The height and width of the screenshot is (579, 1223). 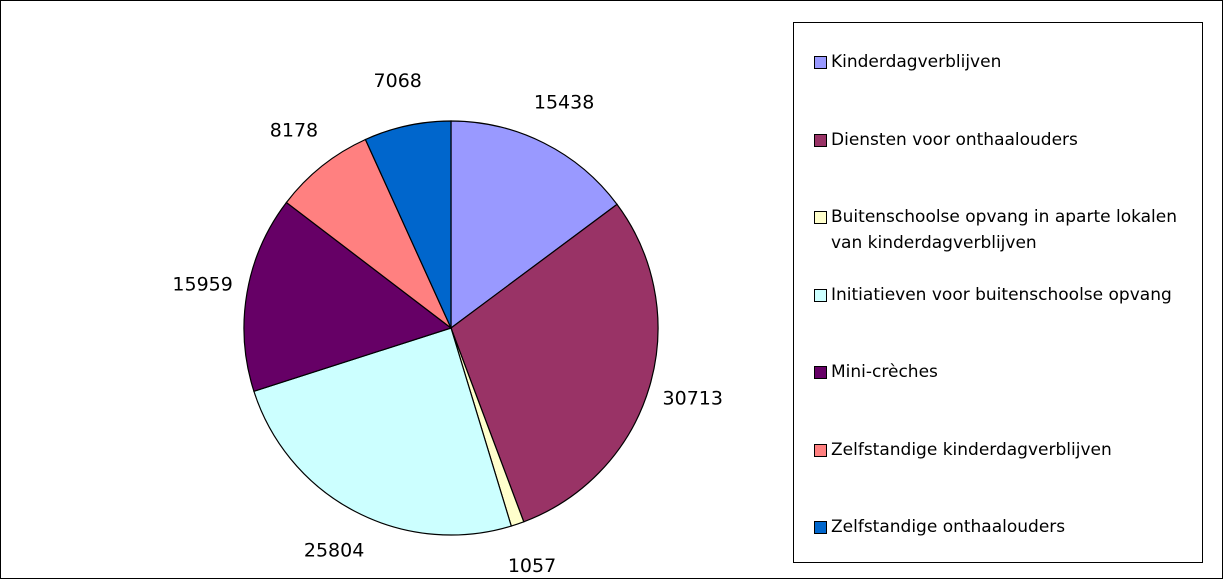 What do you see at coordinates (693, 399) in the screenshot?
I see `data-label: 30713` at bounding box center [693, 399].